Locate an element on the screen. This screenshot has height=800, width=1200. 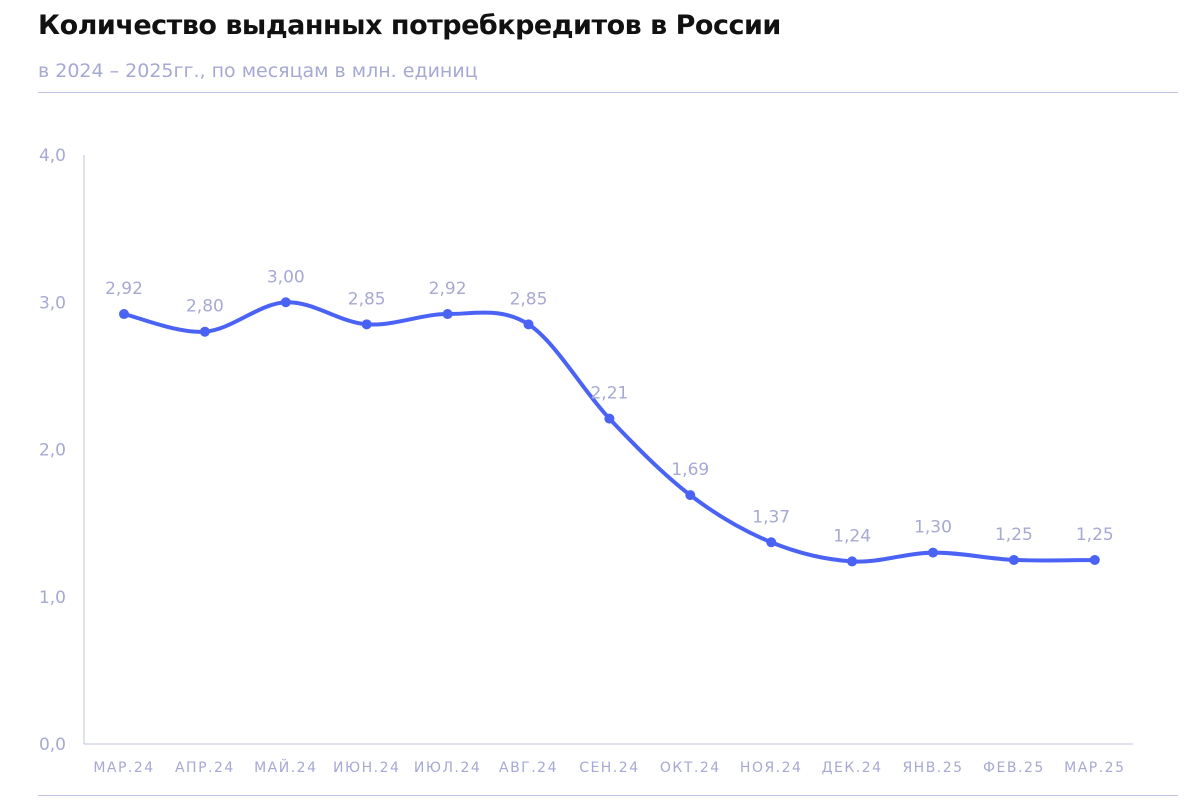
x-tick-label: МАР.25 is located at coordinates (1094, 768).